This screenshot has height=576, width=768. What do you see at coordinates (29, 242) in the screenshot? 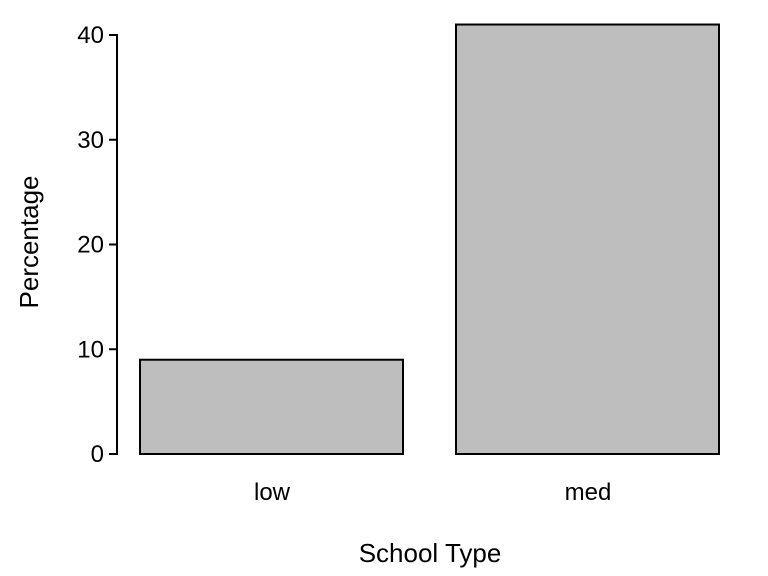
I see `y-axis-title: Percentage` at bounding box center [29, 242].